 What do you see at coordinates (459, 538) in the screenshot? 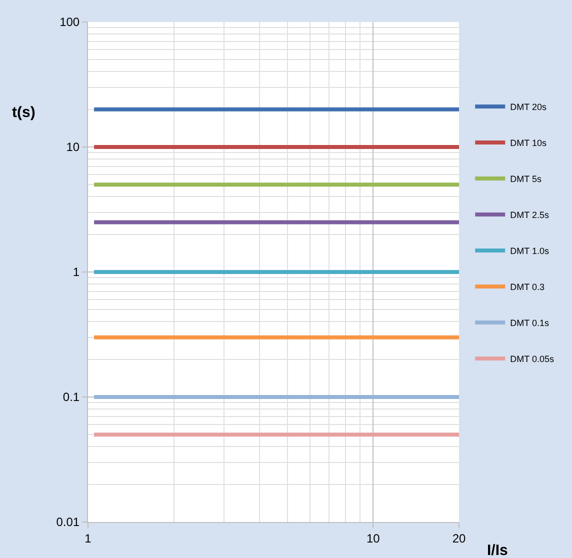
I see `x-tick-label: 20` at bounding box center [459, 538].